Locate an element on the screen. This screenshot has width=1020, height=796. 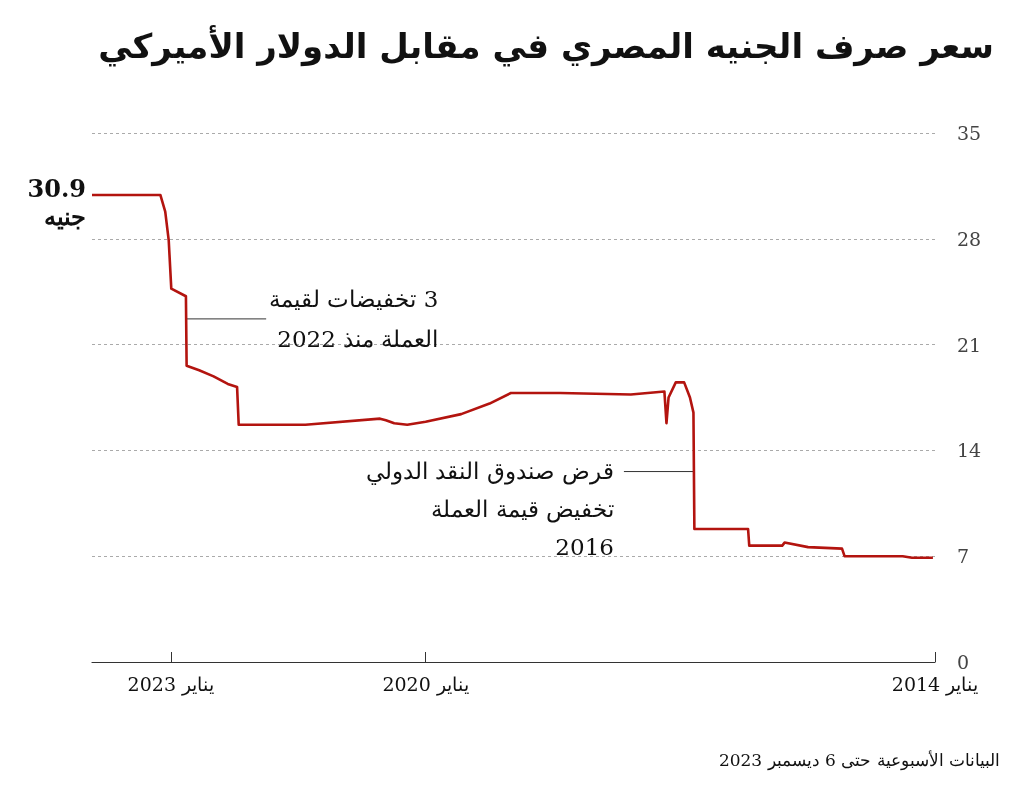
annotation: 30.9 جنيه is located at coordinates (56, 202).